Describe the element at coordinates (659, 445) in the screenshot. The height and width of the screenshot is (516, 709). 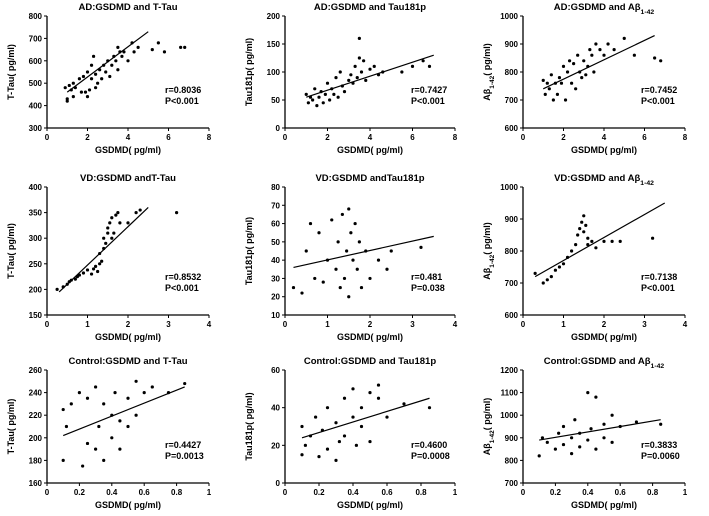
I see `stat-r: r=0.3833` at that location.